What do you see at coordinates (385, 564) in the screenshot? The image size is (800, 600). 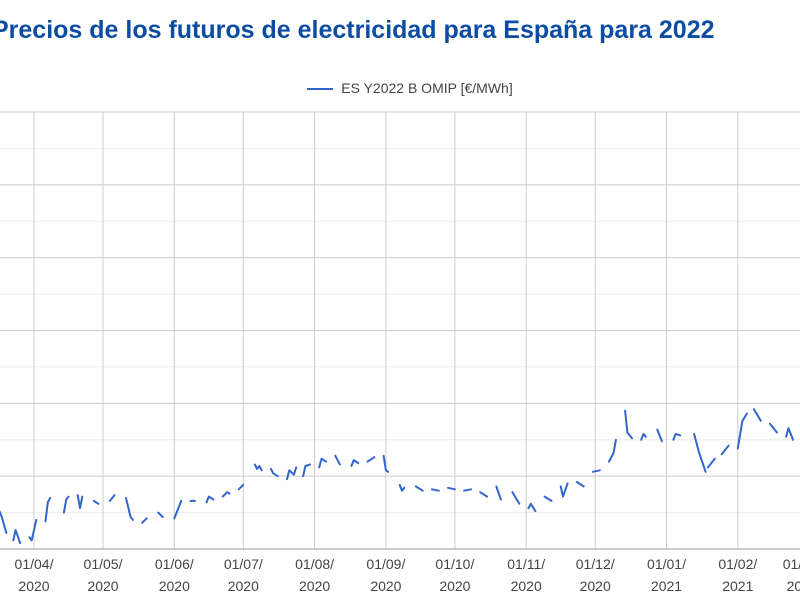 I see `x-tick-label: 01/09/` at bounding box center [385, 564].